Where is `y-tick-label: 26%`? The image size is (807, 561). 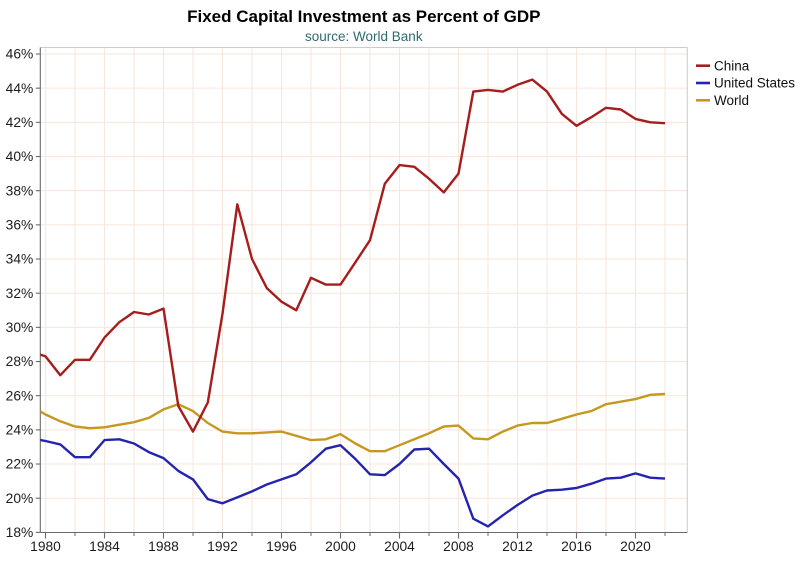 y-tick-label: 26% is located at coordinates (20, 395).